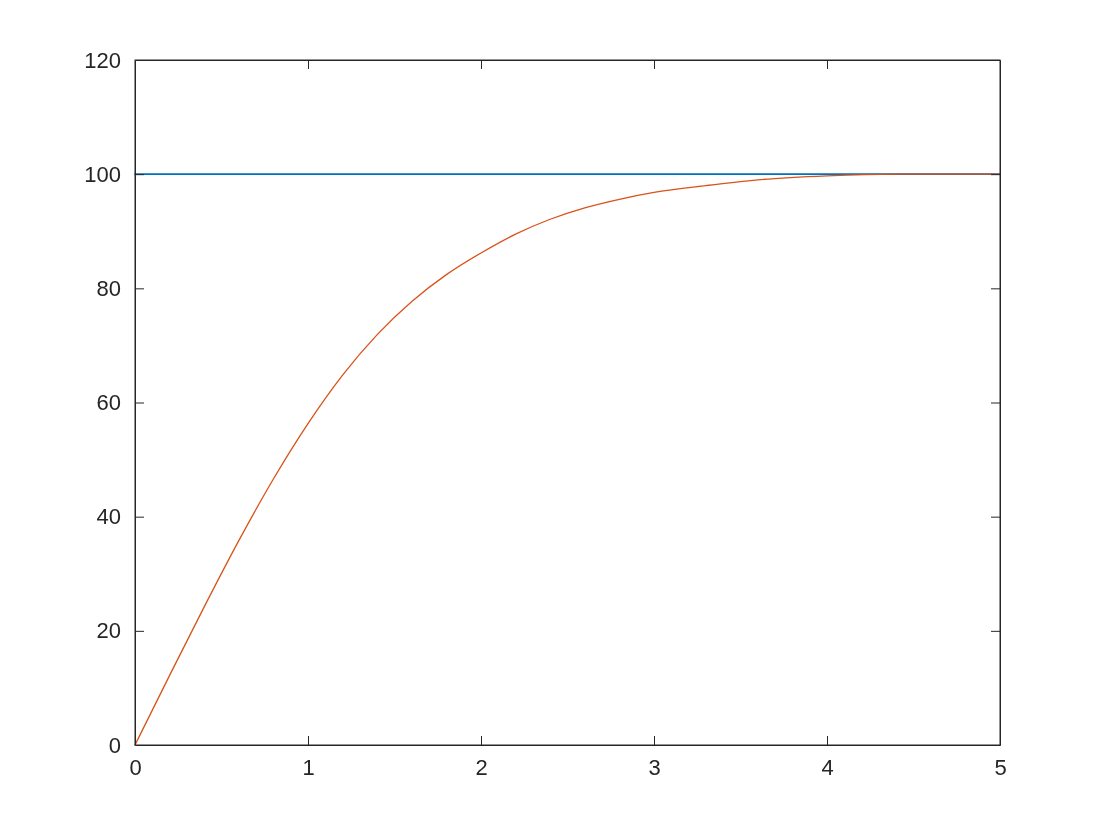  What do you see at coordinates (135, 767) in the screenshot?
I see `x-tick-label: 0` at bounding box center [135, 767].